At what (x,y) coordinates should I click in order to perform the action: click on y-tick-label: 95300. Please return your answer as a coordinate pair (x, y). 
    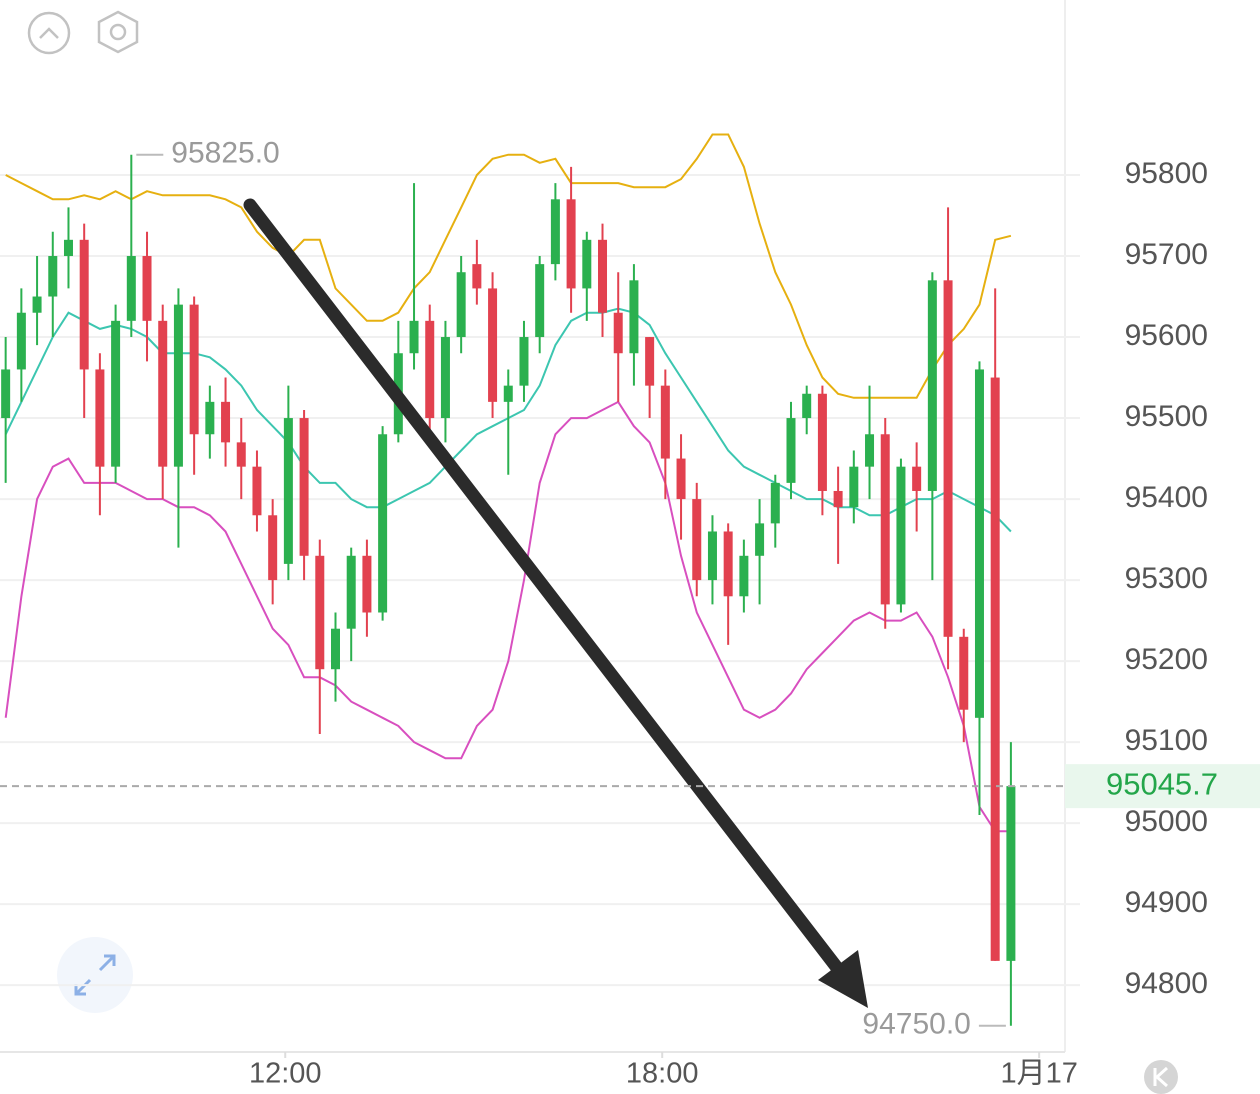
    Looking at the image, I should click on (1166, 578).